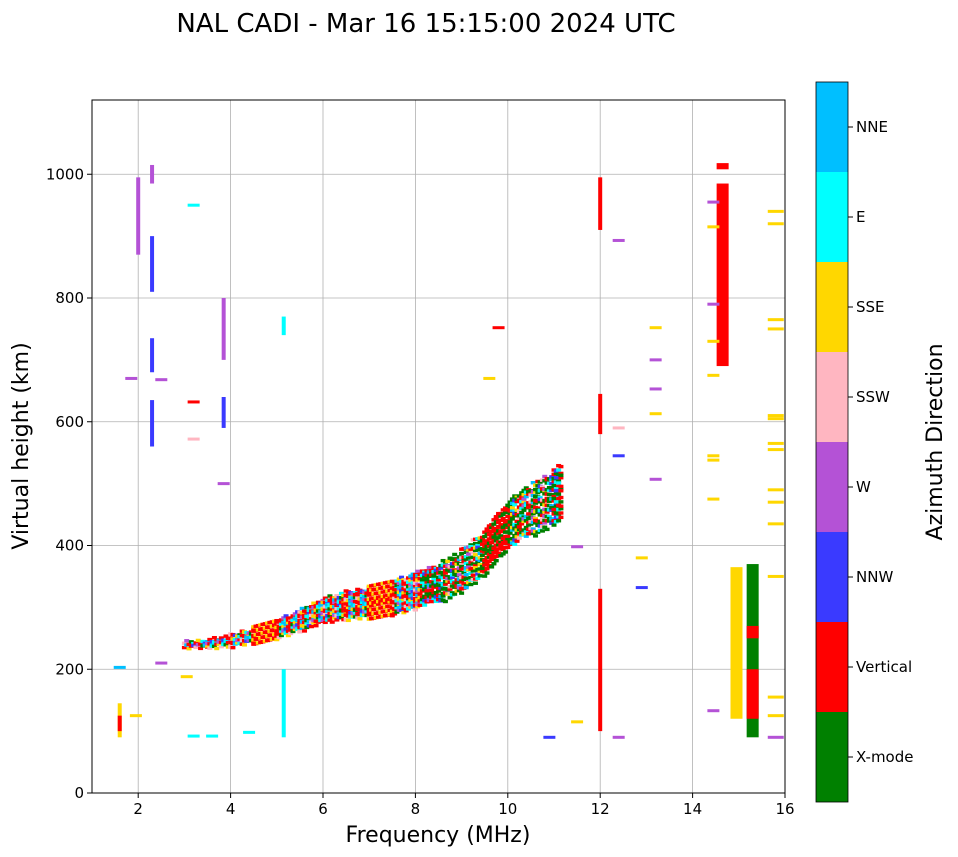 The width and height of the screenshot is (958, 857). I want to click on x-tick-label: 4, so click(231, 809).